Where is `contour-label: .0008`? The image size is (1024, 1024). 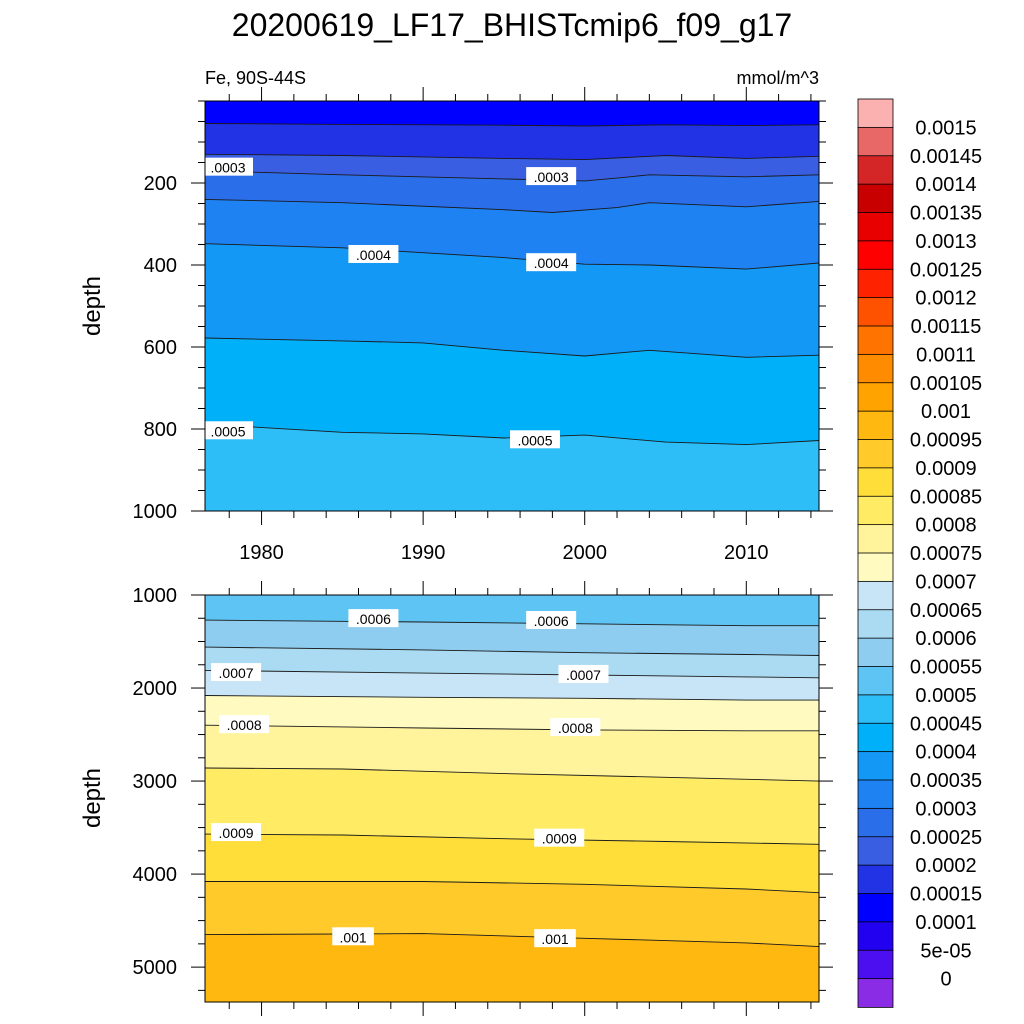 contour-label: .0008 is located at coordinates (575, 726).